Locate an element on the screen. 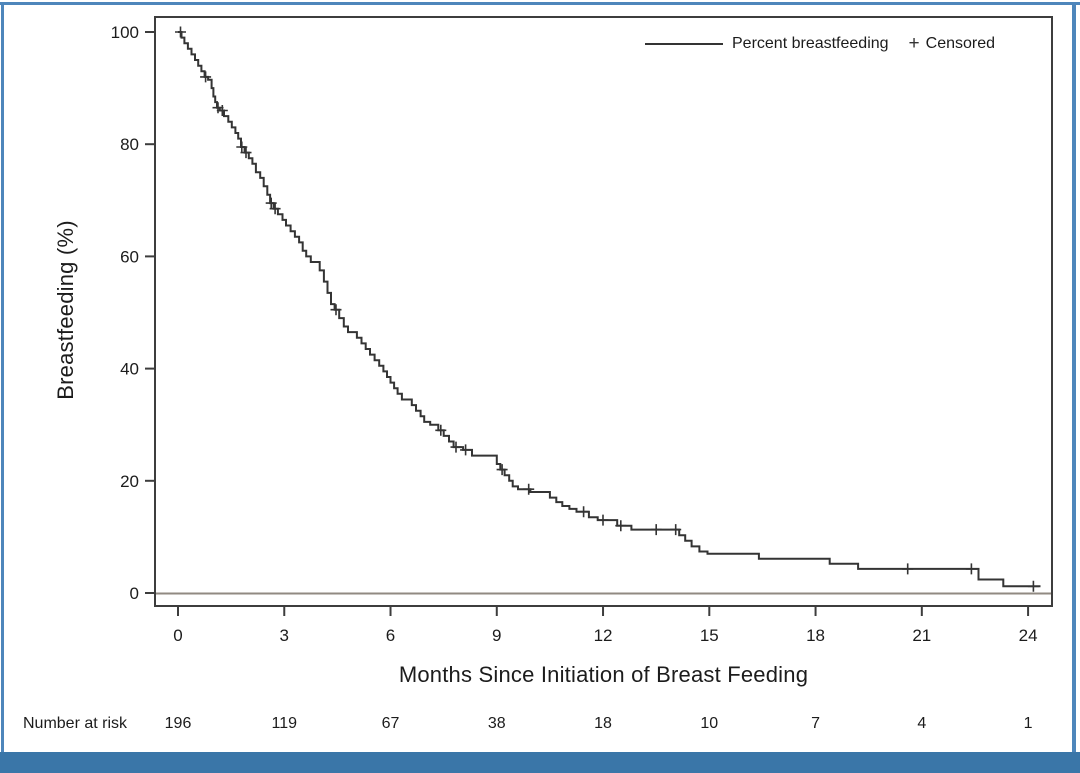 Image resolution: width=1080 pixels, height=773 pixels. x-tick-label: 15 is located at coordinates (709, 635).